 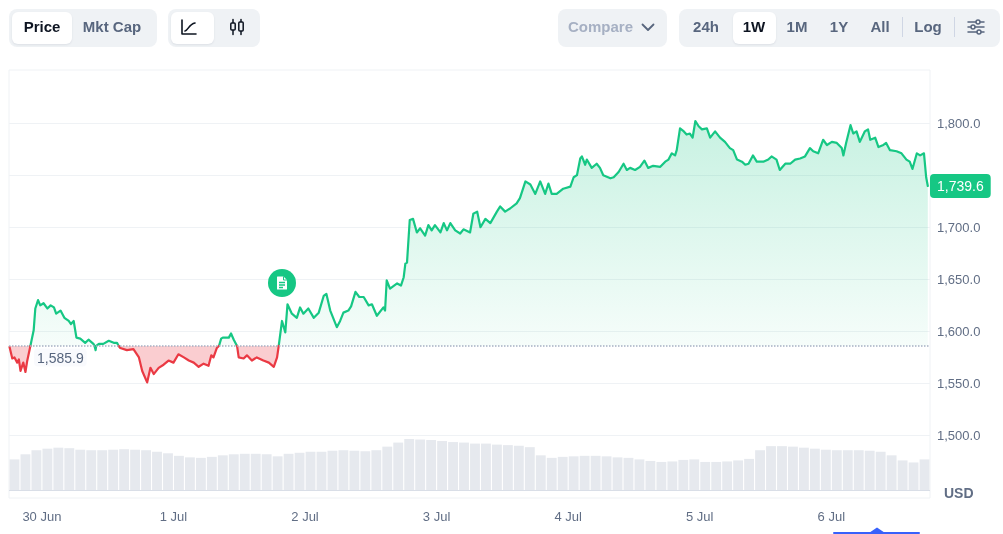 I want to click on text: Compare, so click(x=601, y=27).